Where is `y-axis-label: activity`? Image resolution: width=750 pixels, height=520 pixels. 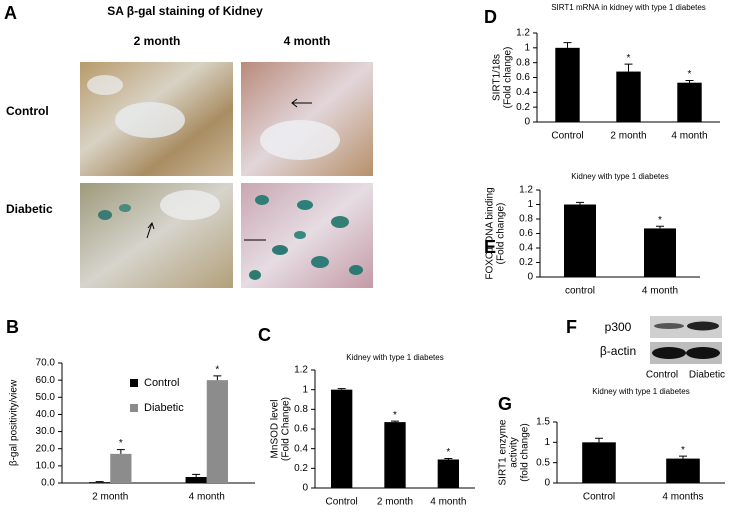
y-axis-label: activity is located at coordinates (514, 452).